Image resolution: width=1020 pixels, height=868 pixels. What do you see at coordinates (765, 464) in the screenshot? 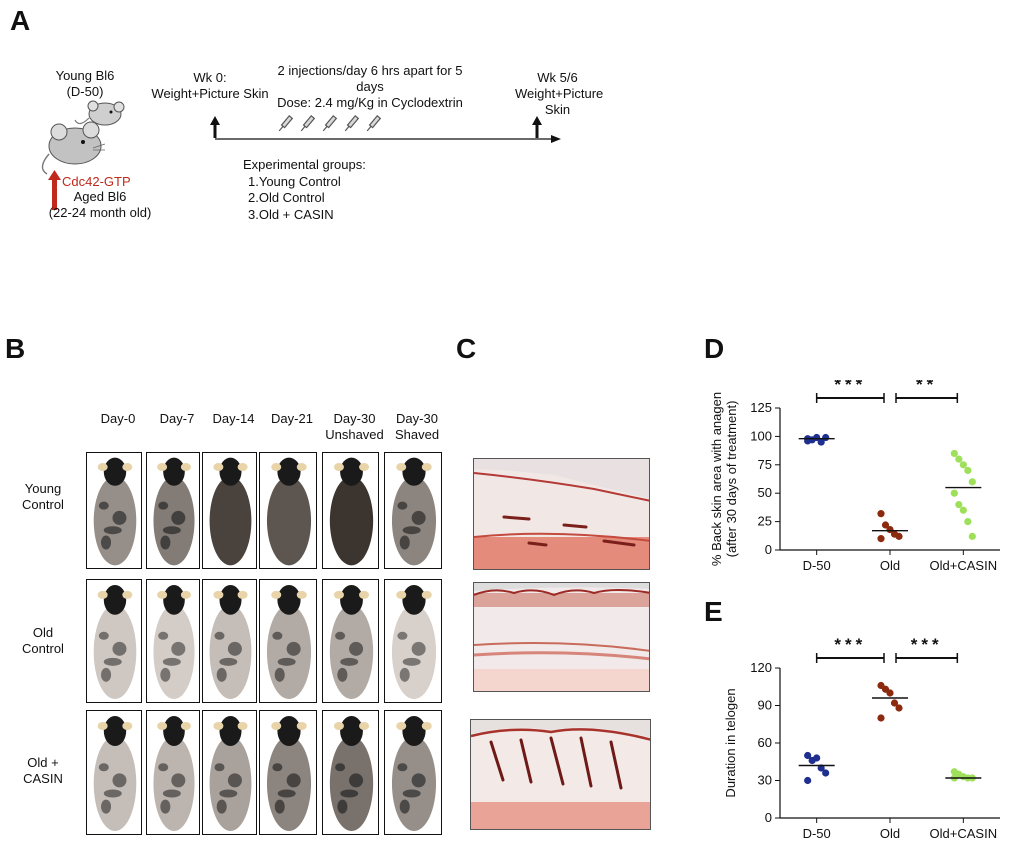
I see `y-tick-label: 75` at bounding box center [765, 464].